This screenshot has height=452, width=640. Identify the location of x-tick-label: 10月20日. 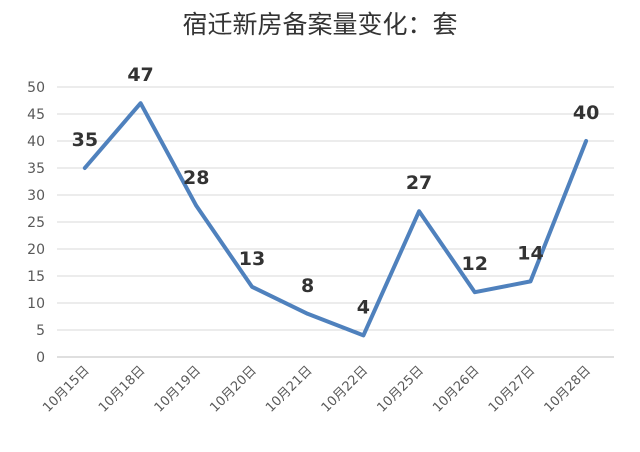
(233, 389).